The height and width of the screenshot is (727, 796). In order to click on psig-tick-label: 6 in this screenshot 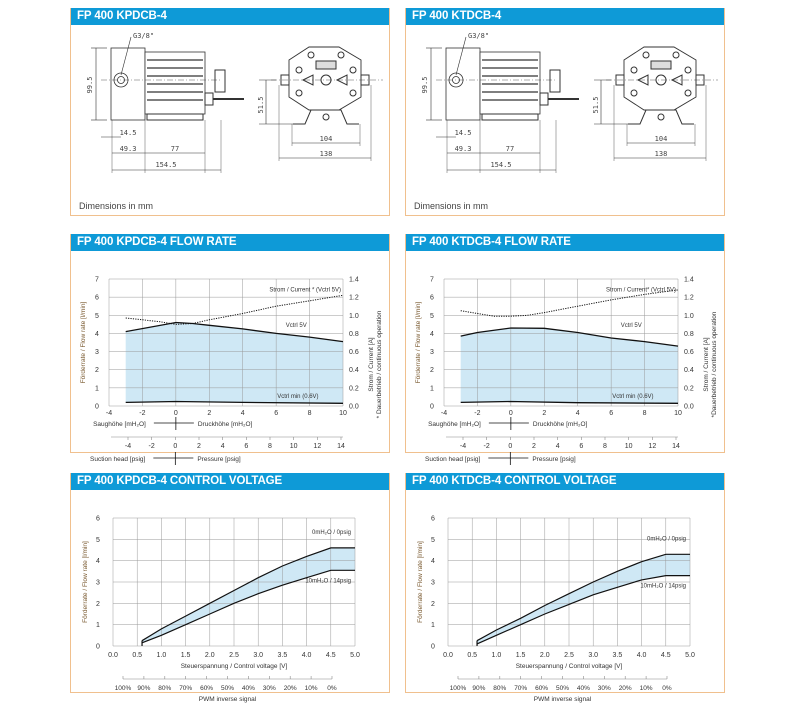, I will do `click(581, 446)`.